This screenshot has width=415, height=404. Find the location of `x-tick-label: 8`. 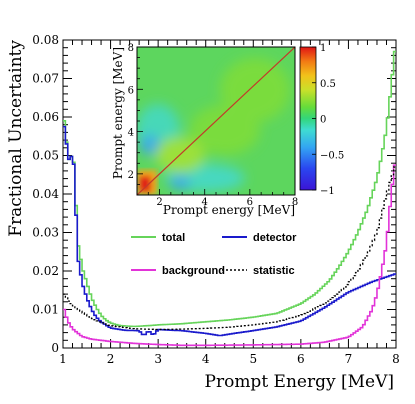

x-tick-label: 8 is located at coordinates (396, 359).